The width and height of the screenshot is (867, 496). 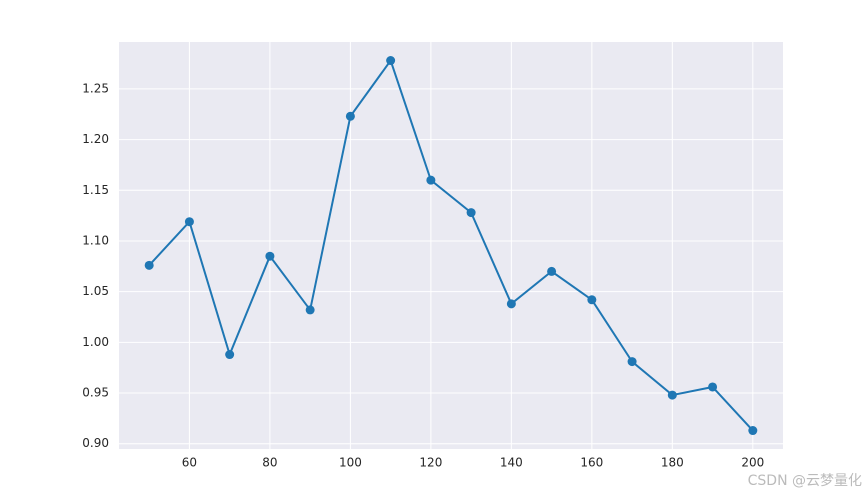 What do you see at coordinates (672, 463) in the screenshot?
I see `x-tick-label: 180` at bounding box center [672, 463].